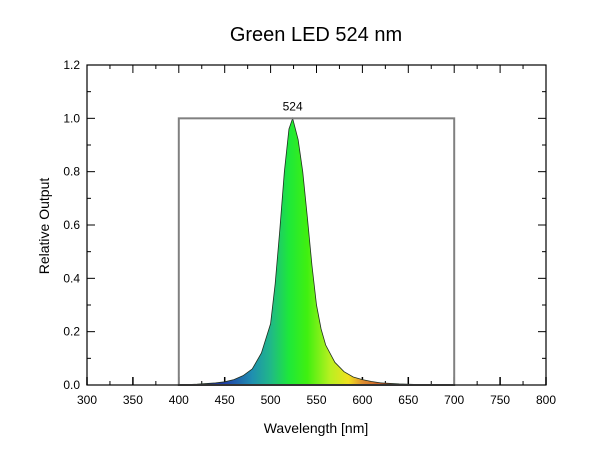 The height and width of the screenshot is (455, 600). Describe the element at coordinates (87, 400) in the screenshot. I see `x-tick-label: 300` at that location.